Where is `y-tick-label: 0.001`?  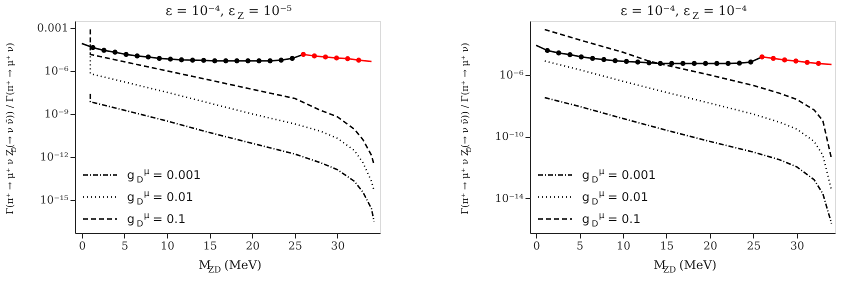 y-tick-label: 0.001 is located at coordinates (52, 27).